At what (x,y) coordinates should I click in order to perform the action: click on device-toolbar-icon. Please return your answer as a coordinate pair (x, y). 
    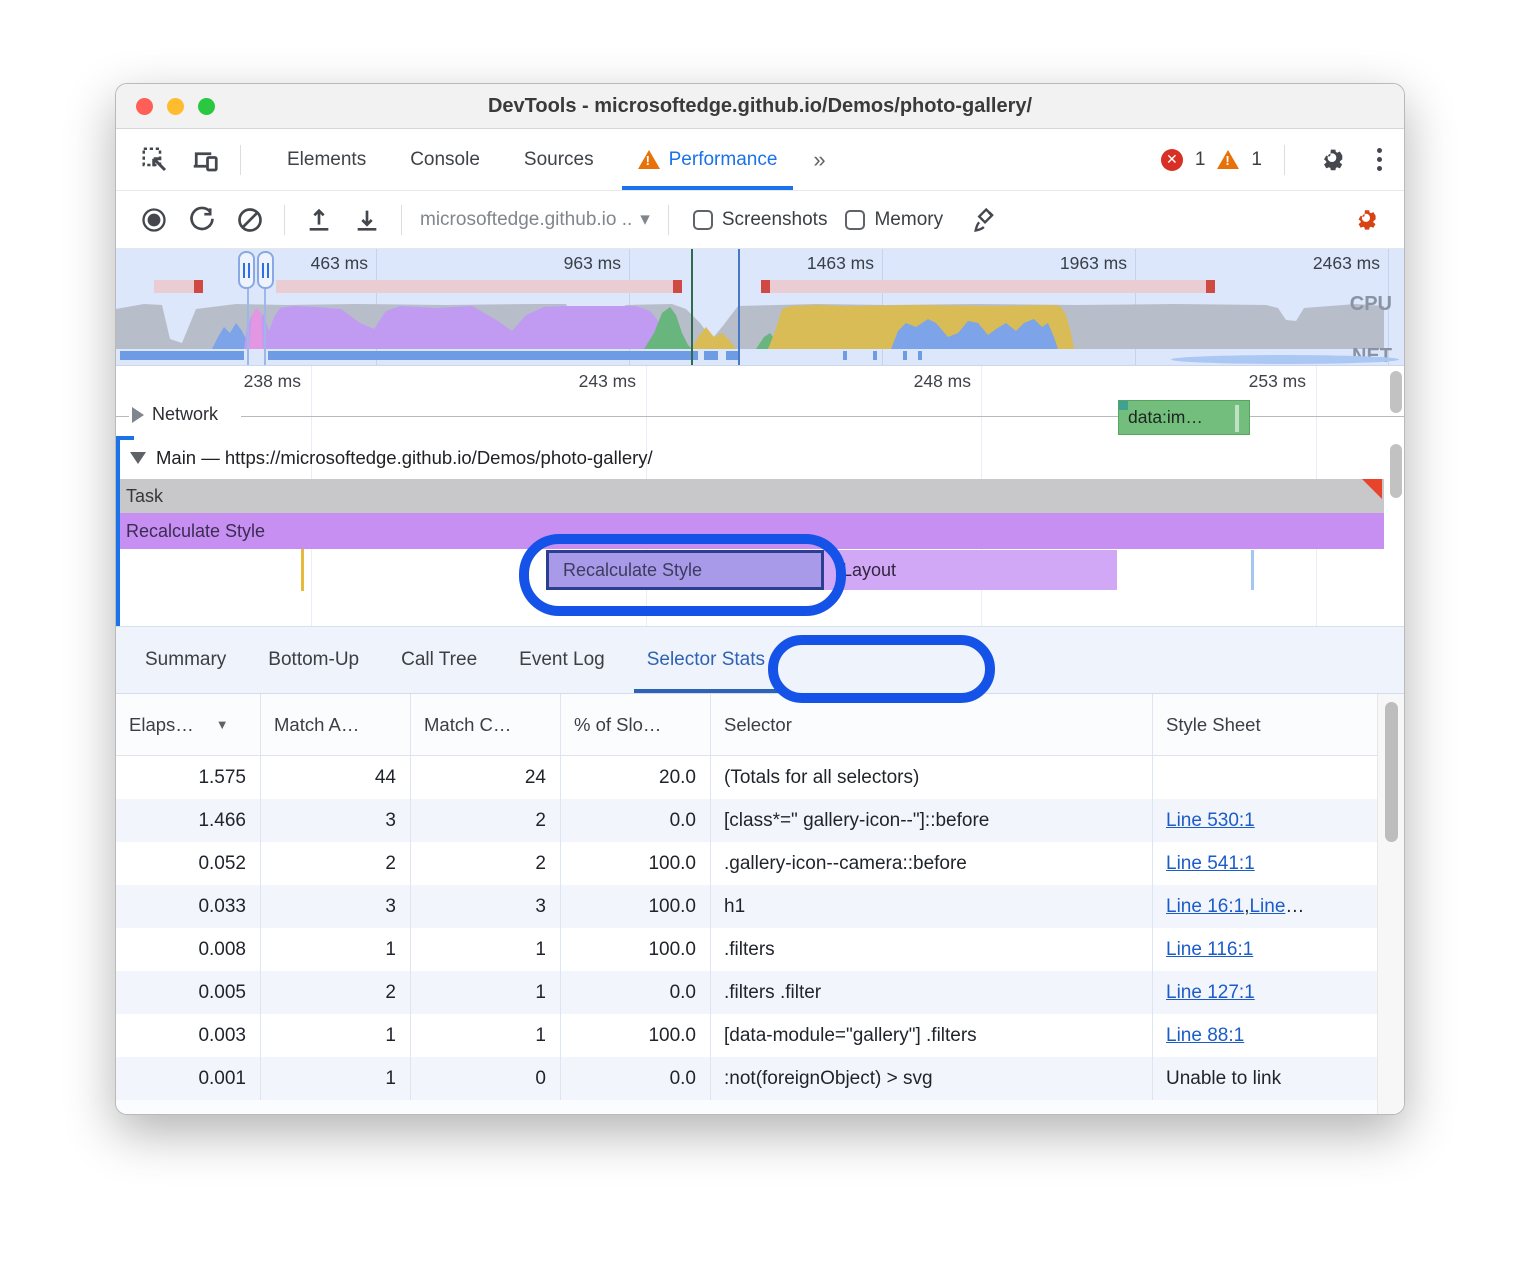
    Looking at the image, I should click on (205, 160).